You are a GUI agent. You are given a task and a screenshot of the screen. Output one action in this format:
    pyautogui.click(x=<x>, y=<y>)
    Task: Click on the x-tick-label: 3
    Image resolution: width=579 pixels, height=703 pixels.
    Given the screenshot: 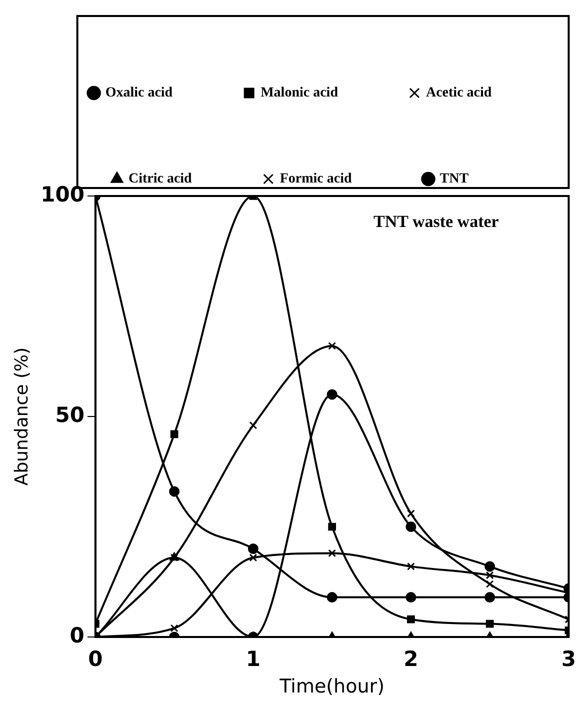 What is the action you would take?
    pyautogui.click(x=568, y=659)
    